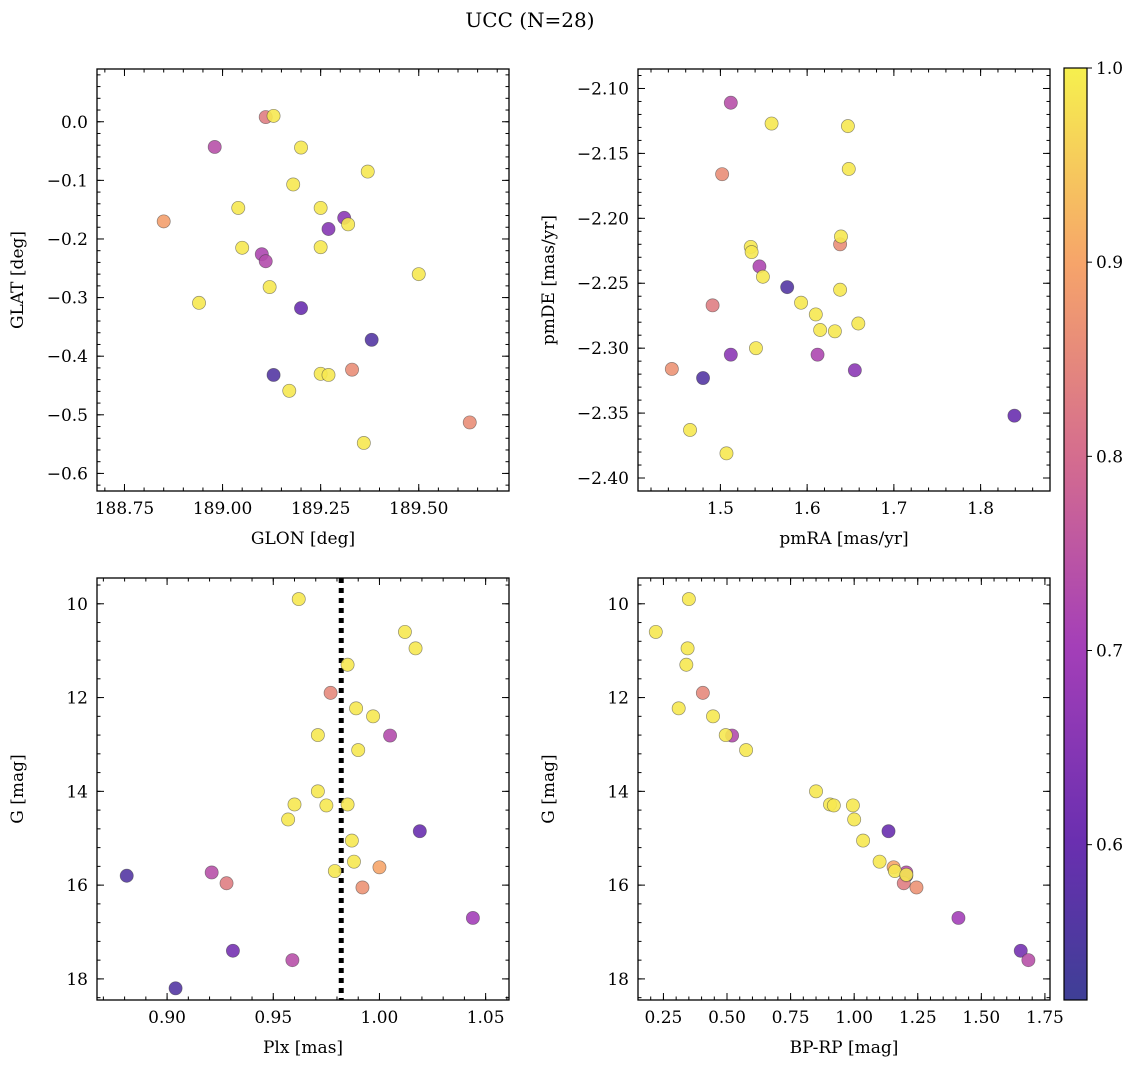 This screenshot has width=1136, height=1068. I want to click on y-axis-label: G [mag], so click(549, 788).